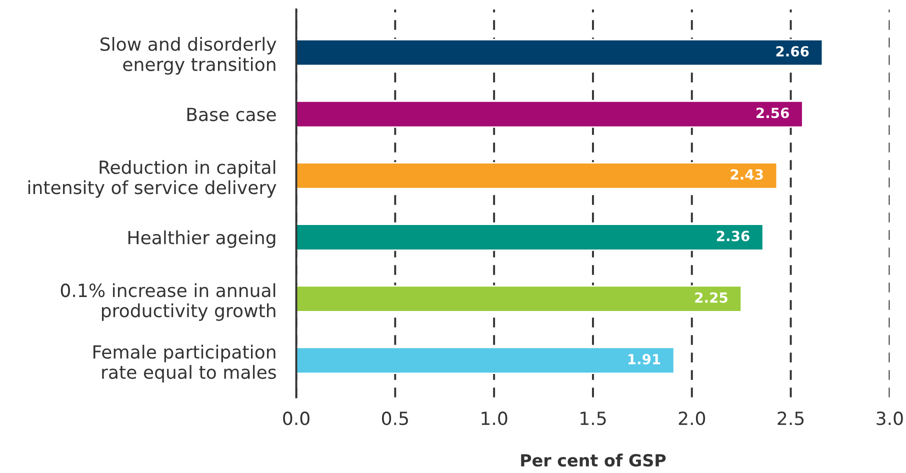 Image resolution: width=906 pixels, height=473 pixels. What do you see at coordinates (495, 419) in the screenshot?
I see `x-tick-label: 1.0` at bounding box center [495, 419].